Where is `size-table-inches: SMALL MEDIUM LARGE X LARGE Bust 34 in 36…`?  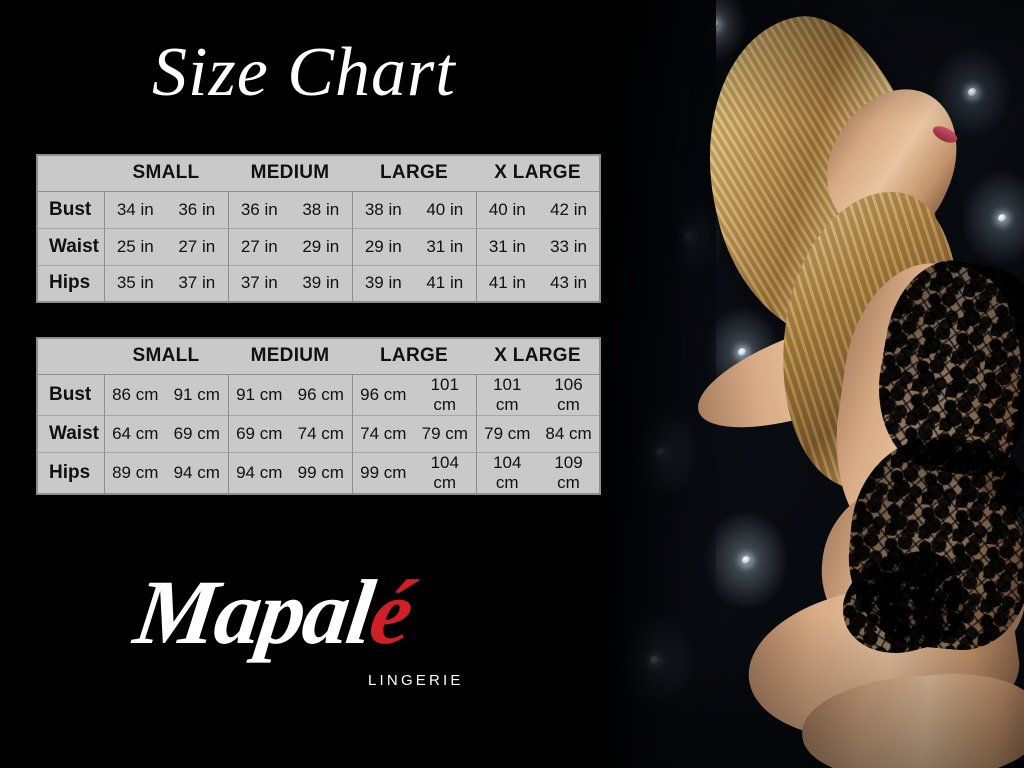 size-table-inches: SMALL MEDIUM LARGE X LARGE Bust 34 in 36… is located at coordinates (319, 228).